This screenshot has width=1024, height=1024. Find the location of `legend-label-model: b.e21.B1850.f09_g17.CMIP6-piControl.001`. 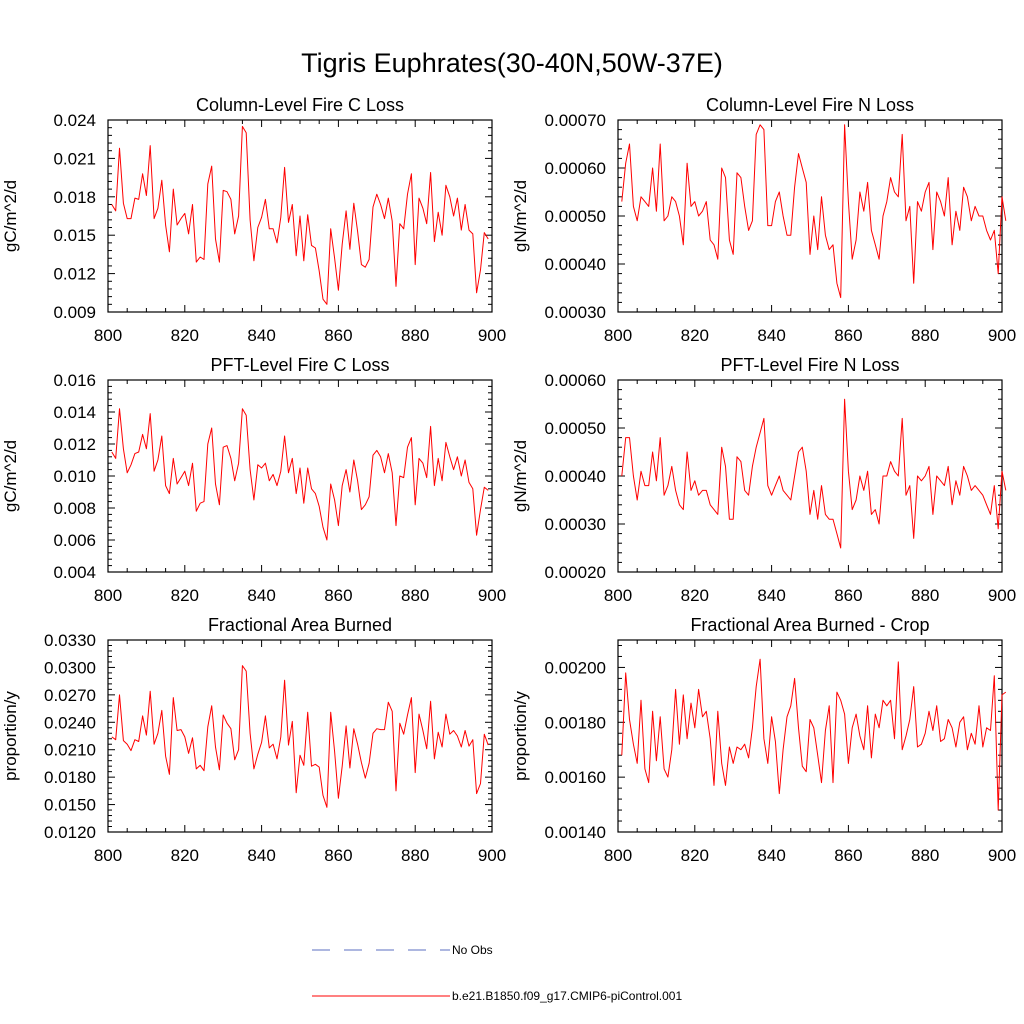

legend-label-model: b.e21.B1850.f09_g17.CMIP6-piControl.001 is located at coordinates (567, 996).